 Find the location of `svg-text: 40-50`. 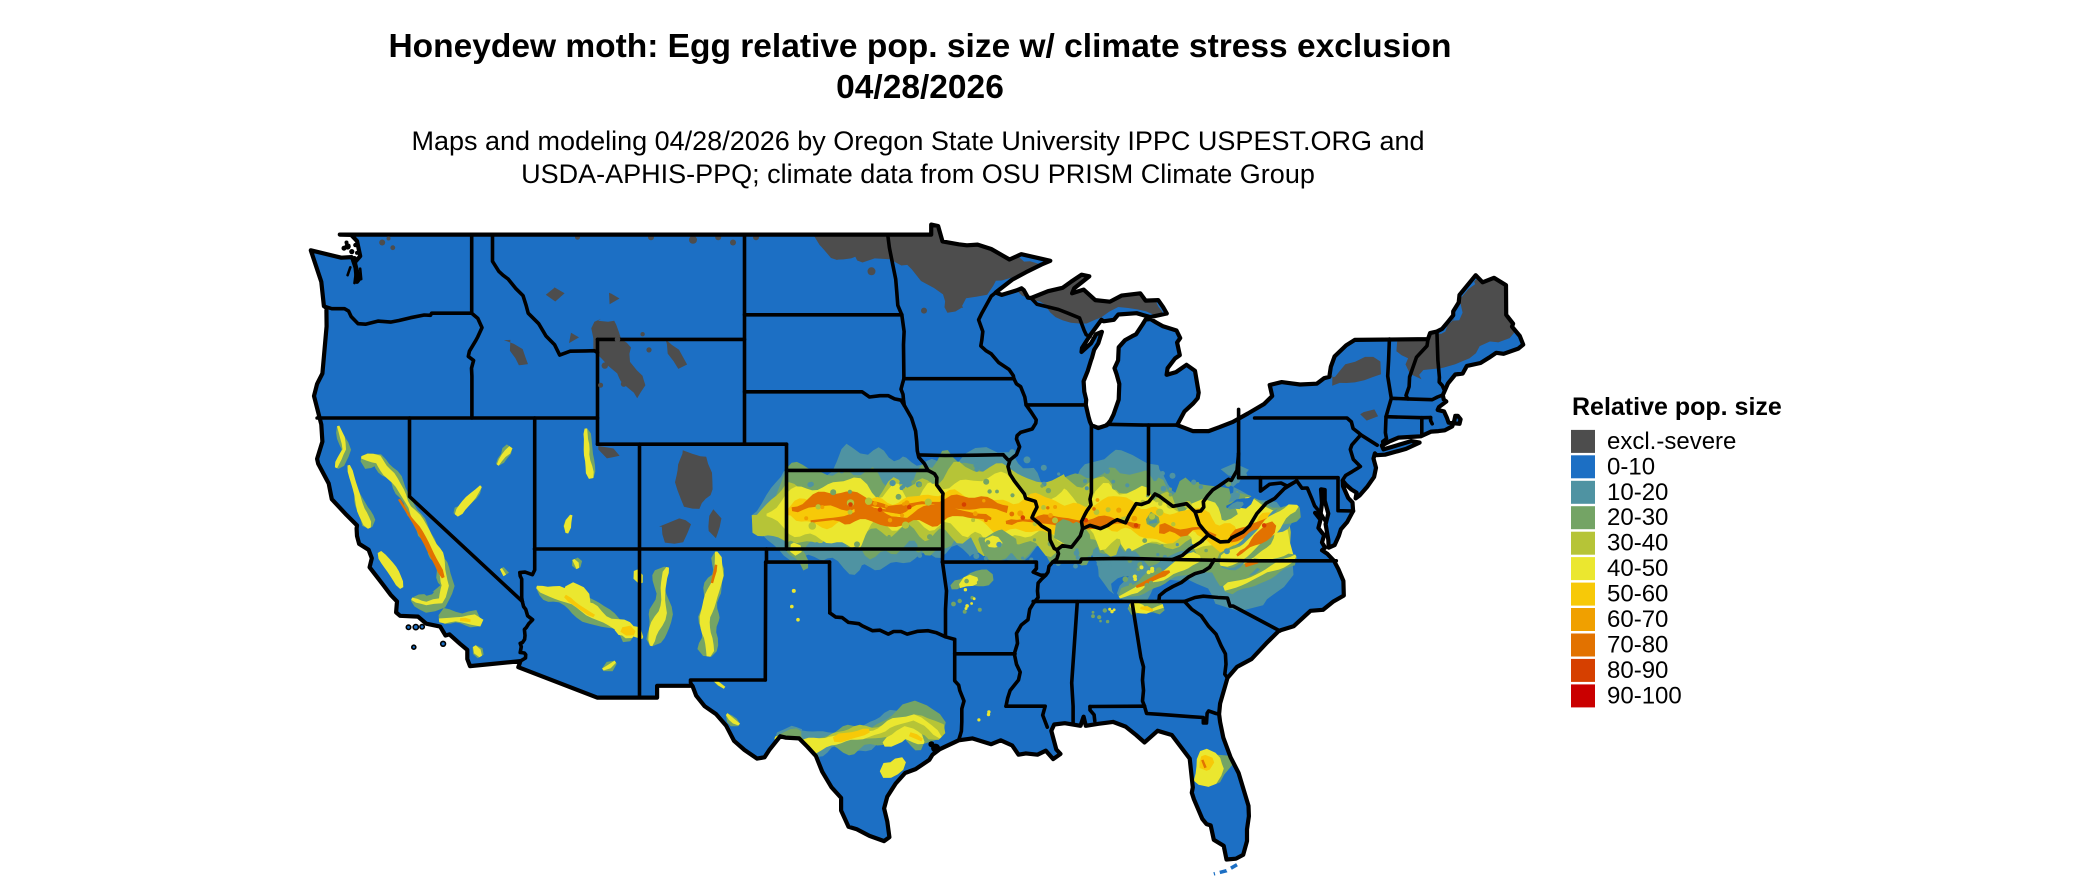

svg-text: 40-50 is located at coordinates (1637, 568).